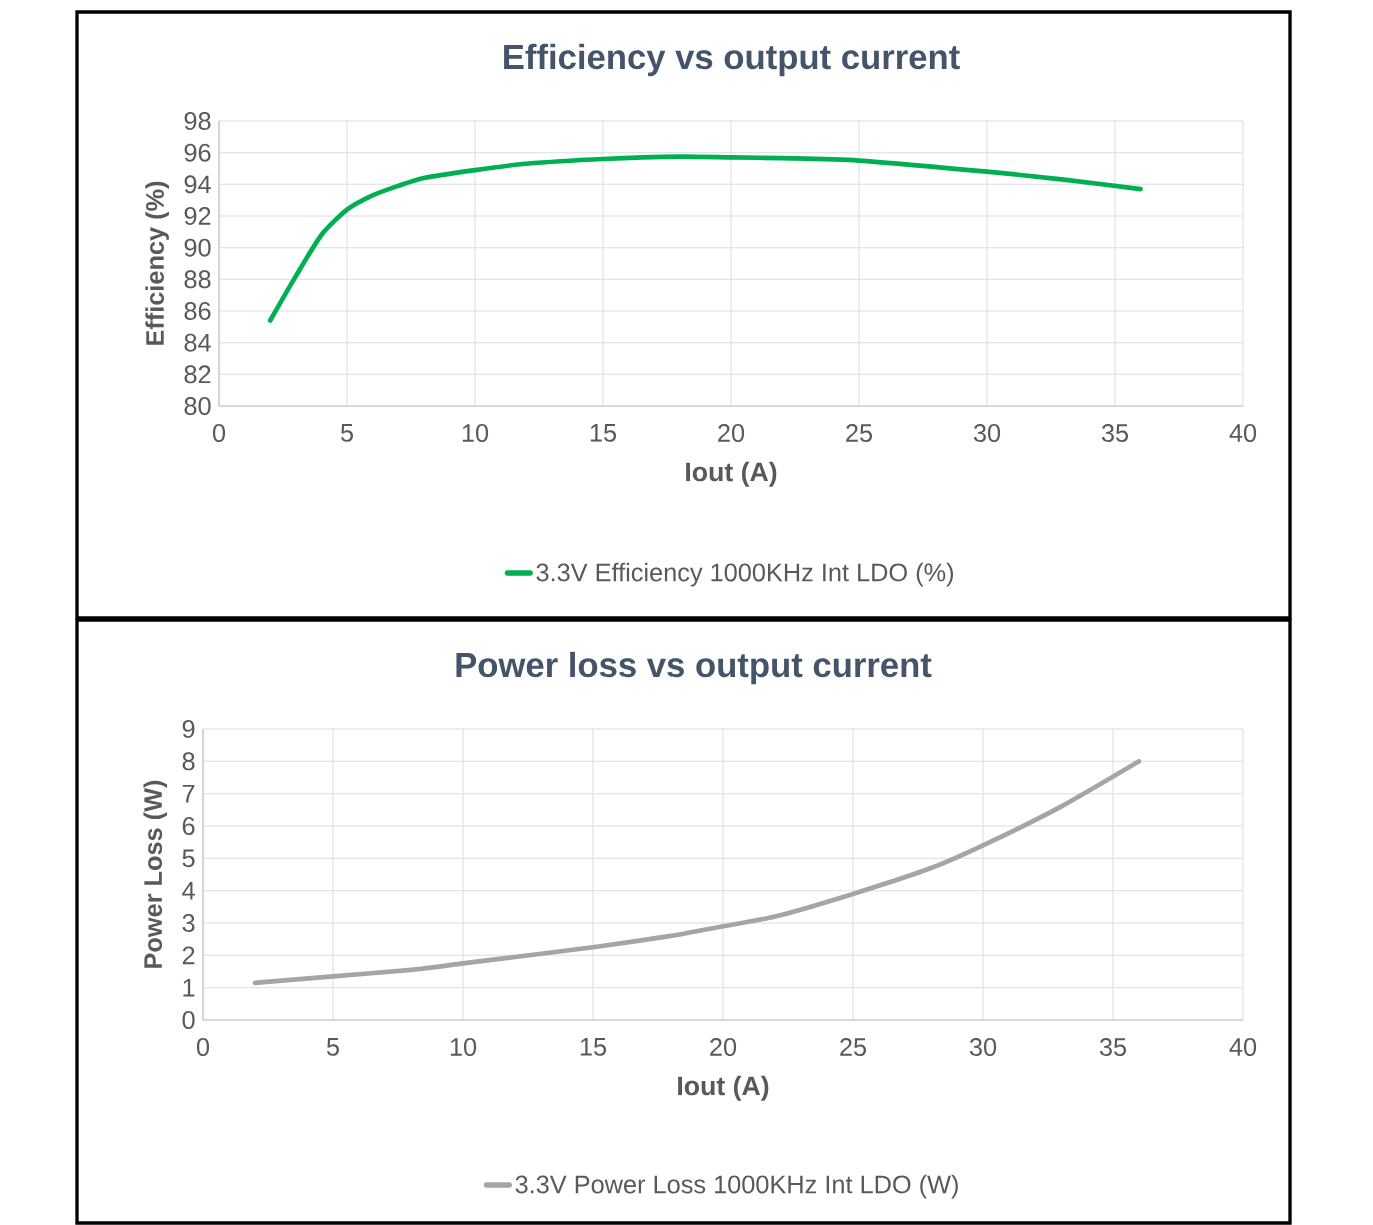 Image resolution: width=1373 pixels, height=1225 pixels. What do you see at coordinates (197, 311) in the screenshot?
I see `y-tick-label: 86` at bounding box center [197, 311].